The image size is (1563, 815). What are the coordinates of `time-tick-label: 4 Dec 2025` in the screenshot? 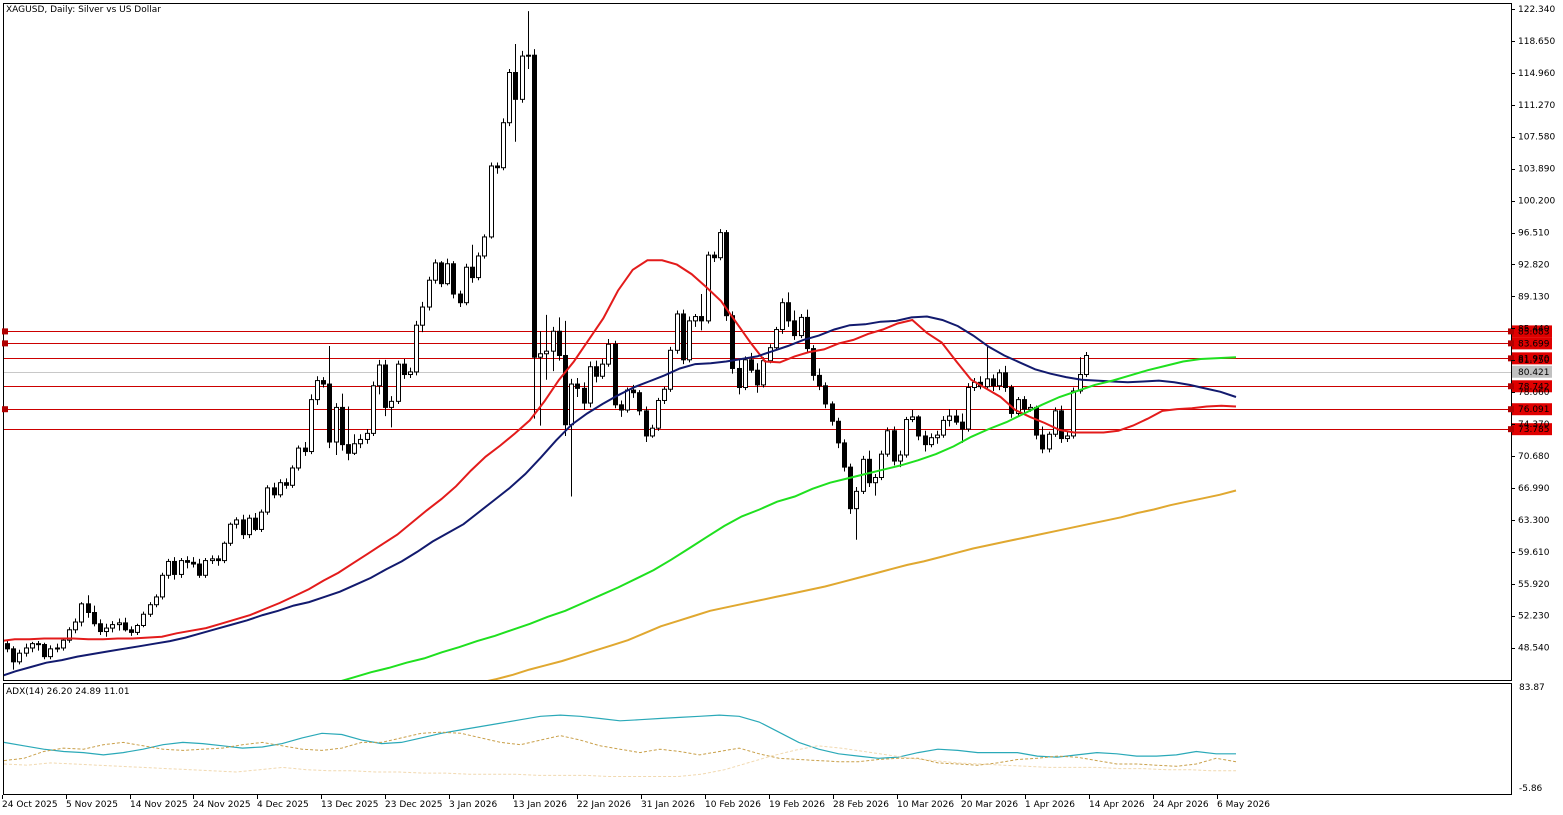 It's located at (283, 805).